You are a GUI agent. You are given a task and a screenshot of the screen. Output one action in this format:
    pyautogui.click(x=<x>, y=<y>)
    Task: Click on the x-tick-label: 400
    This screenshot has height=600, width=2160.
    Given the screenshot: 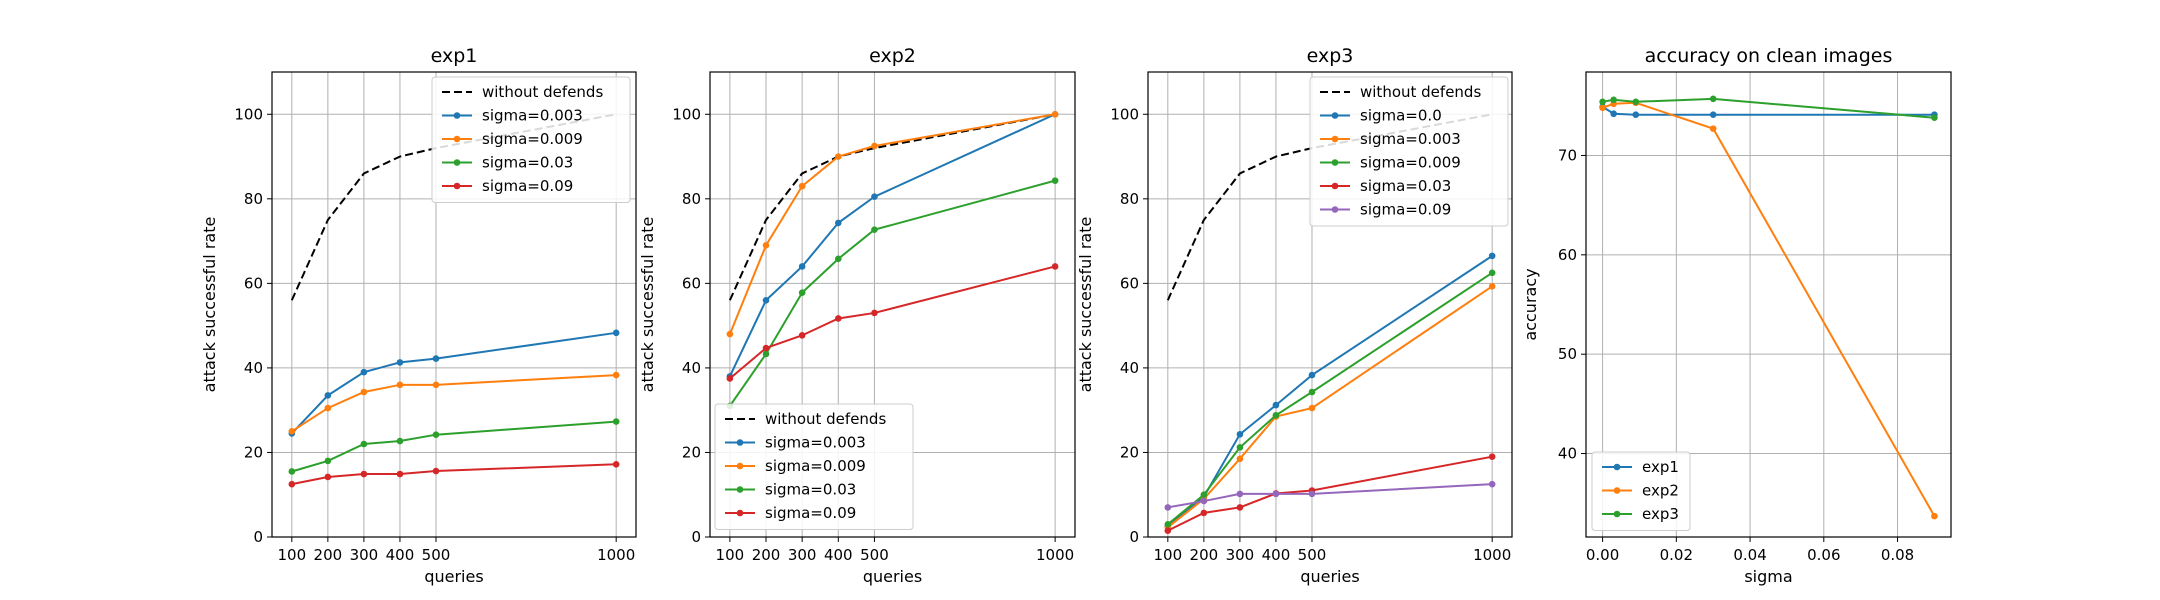 What is the action you would take?
    pyautogui.click(x=1276, y=555)
    